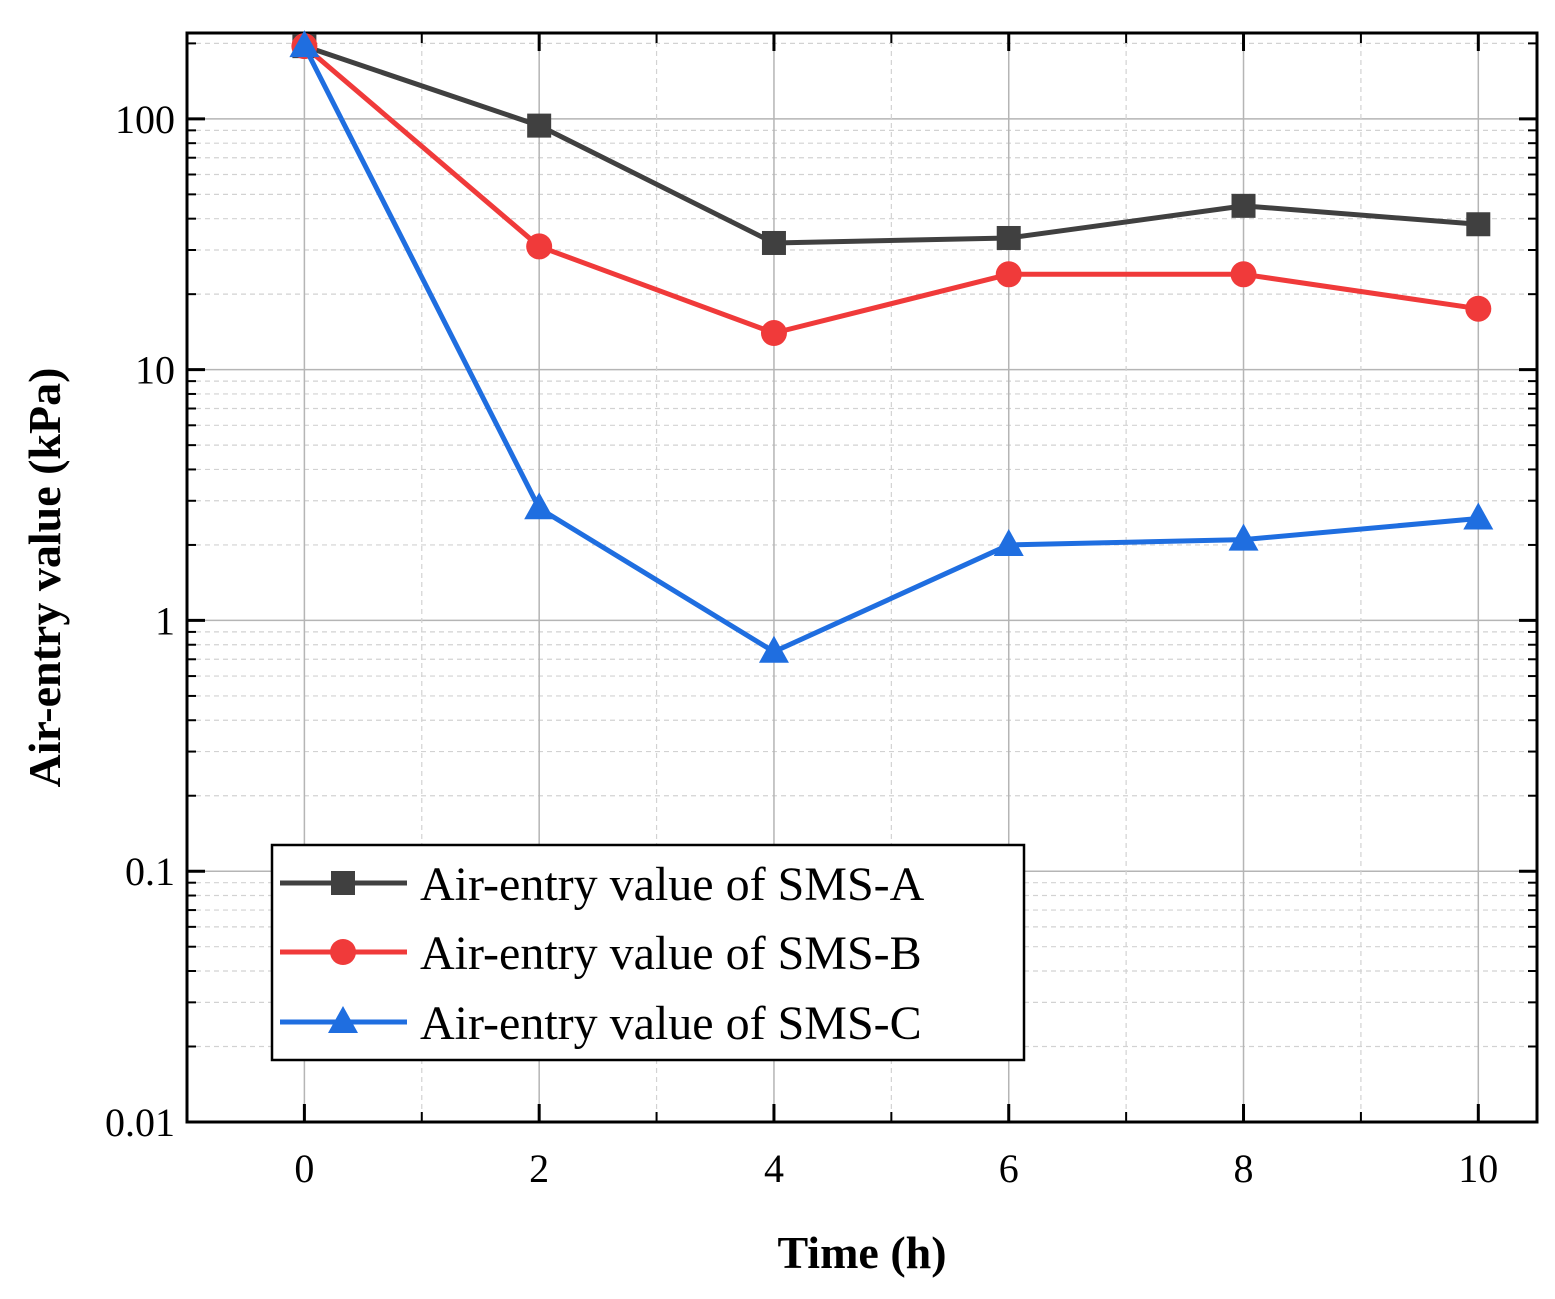 The width and height of the screenshot is (1555, 1299). What do you see at coordinates (44, 578) in the screenshot?
I see `y-axis-title: Air-entry value (kPa)` at bounding box center [44, 578].